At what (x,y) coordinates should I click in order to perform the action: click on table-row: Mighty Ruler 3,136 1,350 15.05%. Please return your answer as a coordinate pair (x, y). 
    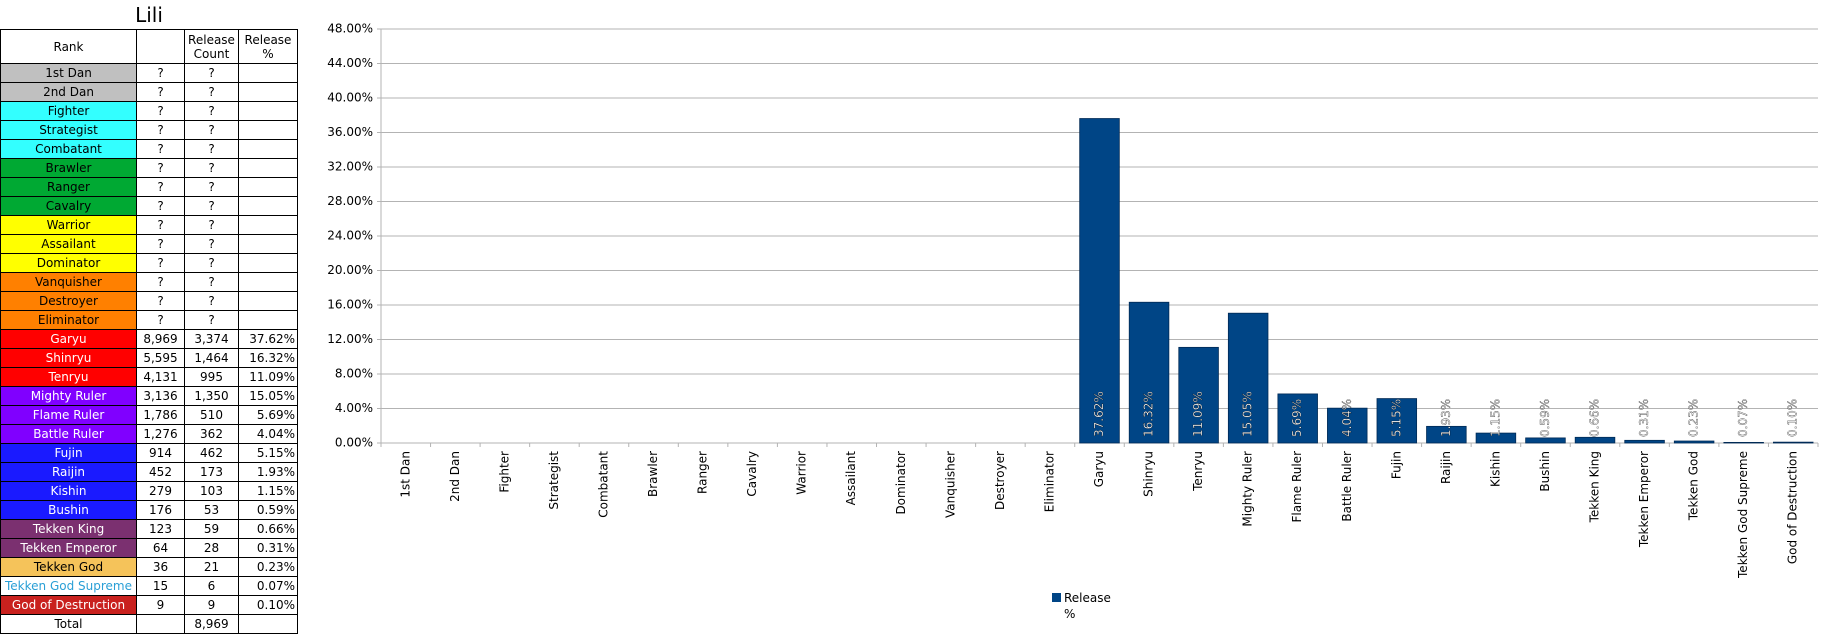
    Looking at the image, I should click on (149, 396).